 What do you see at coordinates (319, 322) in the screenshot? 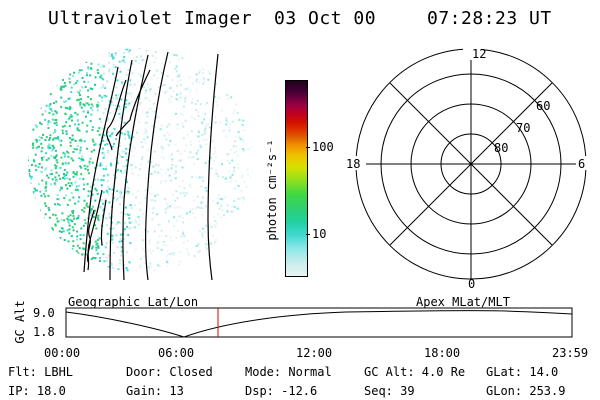
I see `altitude-plot` at bounding box center [319, 322].